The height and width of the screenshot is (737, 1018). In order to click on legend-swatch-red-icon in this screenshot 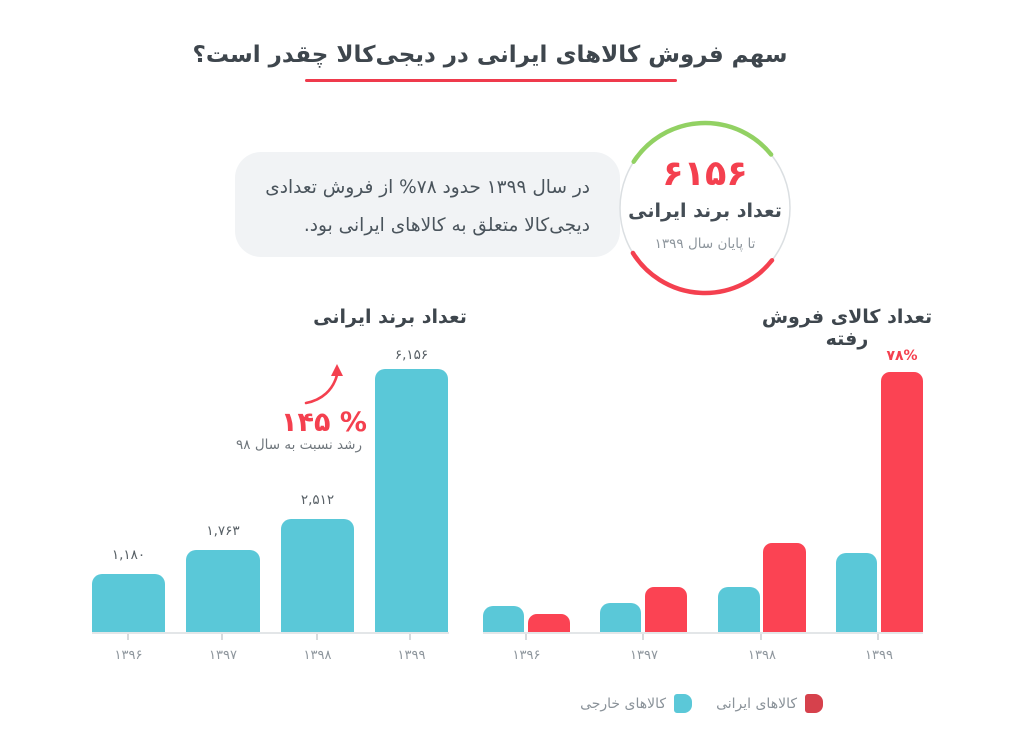, I will do `click(814, 703)`.